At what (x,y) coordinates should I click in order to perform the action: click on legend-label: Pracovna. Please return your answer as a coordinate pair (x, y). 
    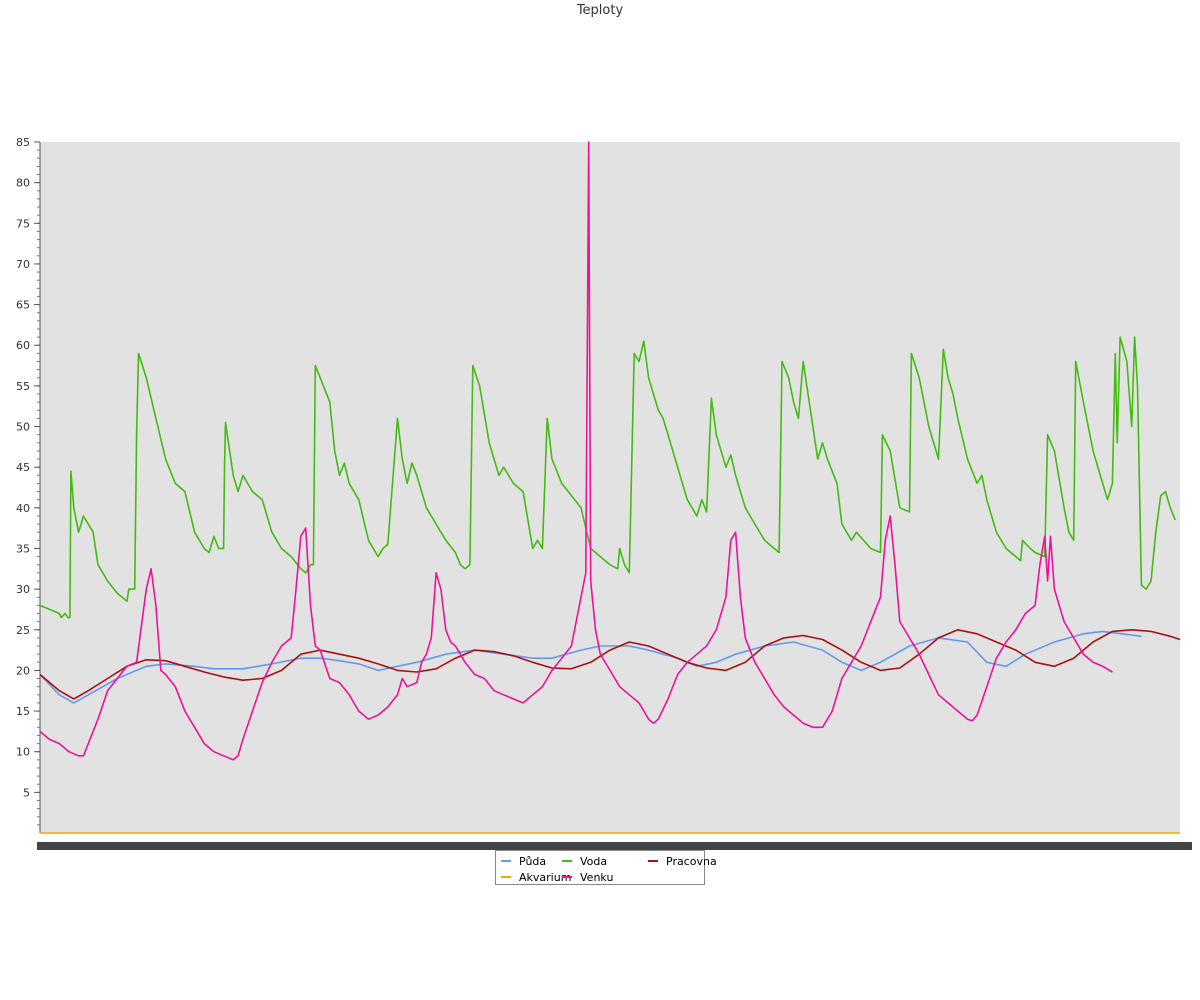
    Looking at the image, I should click on (691, 861).